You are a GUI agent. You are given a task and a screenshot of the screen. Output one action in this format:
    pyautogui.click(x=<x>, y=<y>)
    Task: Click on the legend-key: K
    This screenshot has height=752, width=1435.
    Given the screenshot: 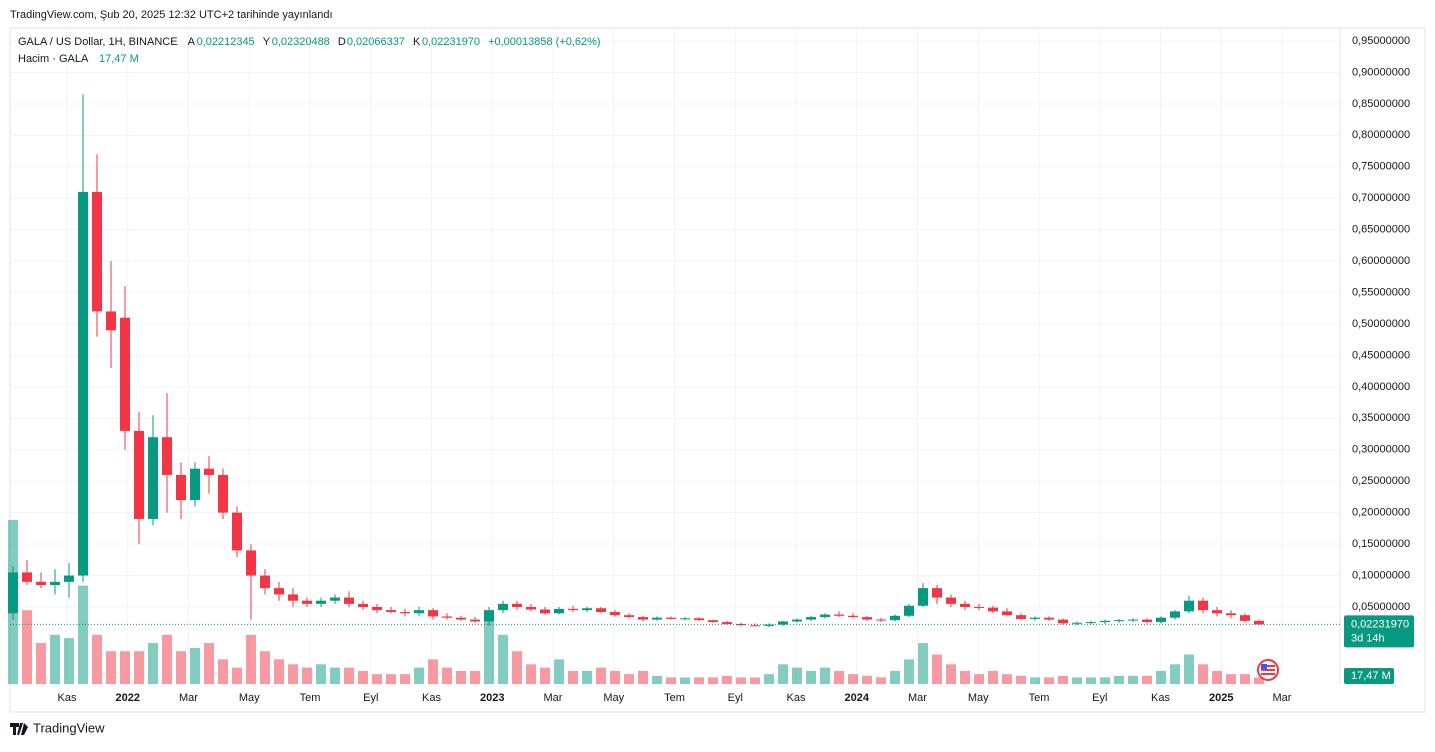 What is the action you would take?
    pyautogui.click(x=417, y=42)
    